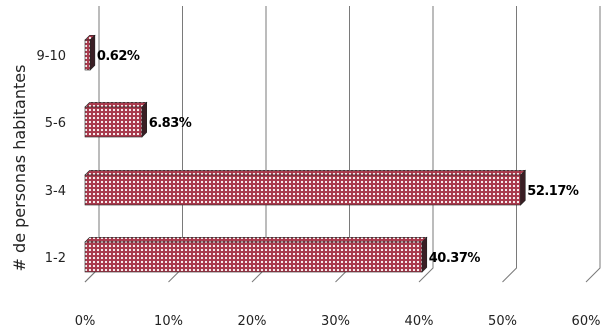  Describe the element at coordinates (85, 320) in the screenshot. I see `x-tick-label: 0%` at that location.